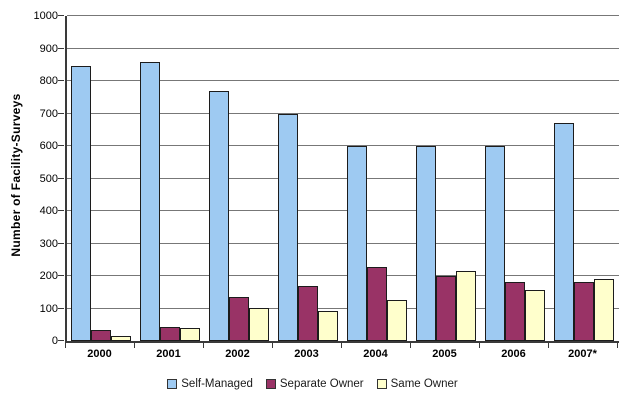 The height and width of the screenshot is (408, 625). I want to click on legend-item: Self-Managed, so click(210, 384).